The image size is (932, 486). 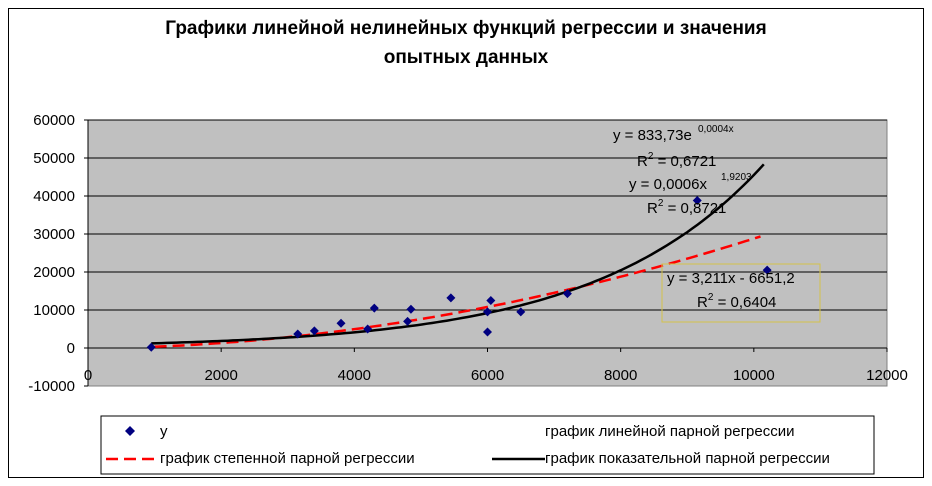 What do you see at coordinates (887, 375) in the screenshot?
I see `x-tick-label: 12000` at bounding box center [887, 375].